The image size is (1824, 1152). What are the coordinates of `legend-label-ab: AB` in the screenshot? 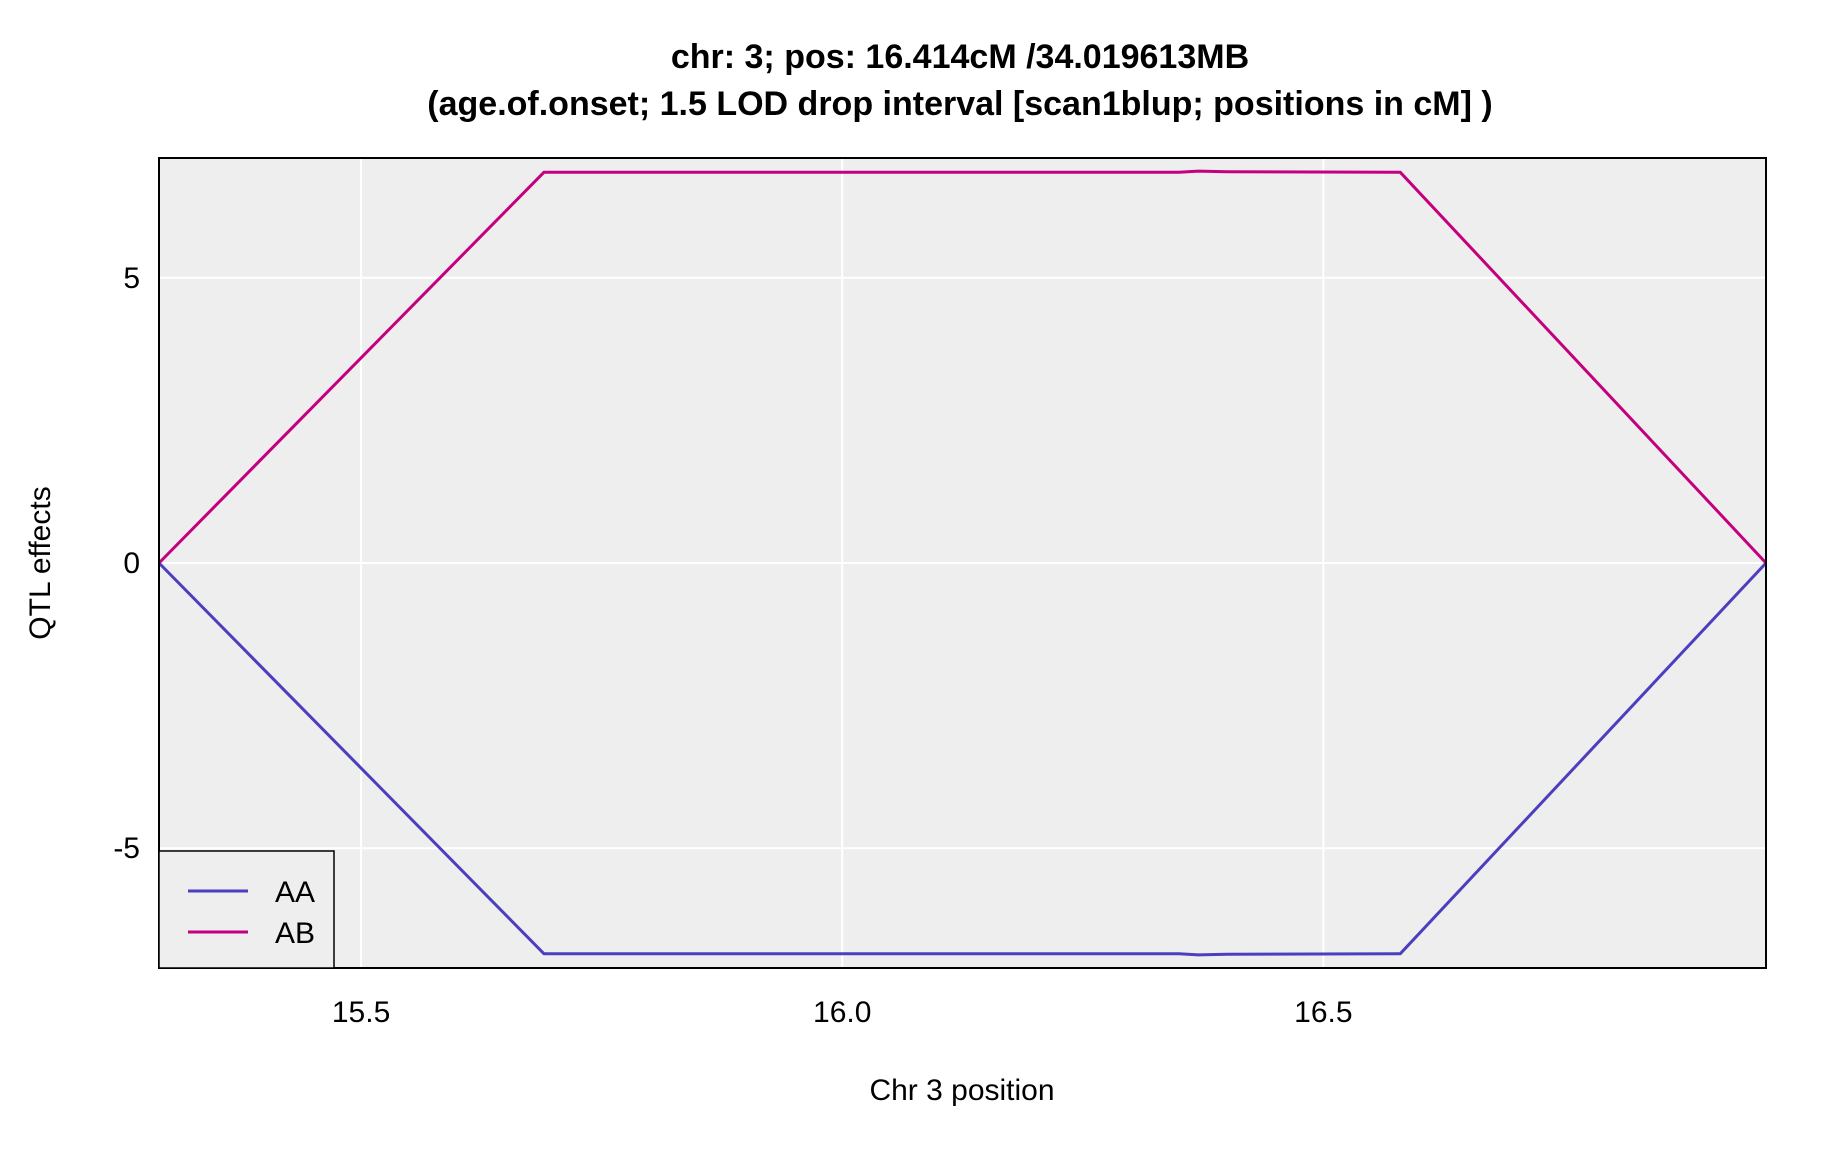 It's located at (295, 933).